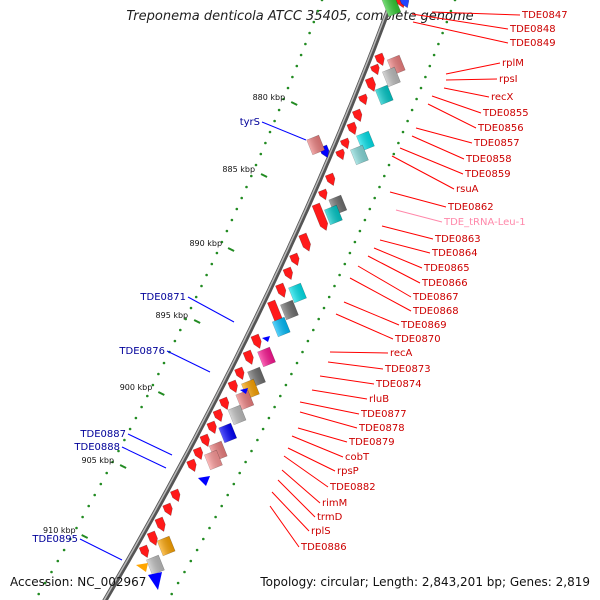 The image size is (600, 600). Describe the element at coordinates (371, 442) in the screenshot. I see `gene-label-right: TDE0879` at that location.